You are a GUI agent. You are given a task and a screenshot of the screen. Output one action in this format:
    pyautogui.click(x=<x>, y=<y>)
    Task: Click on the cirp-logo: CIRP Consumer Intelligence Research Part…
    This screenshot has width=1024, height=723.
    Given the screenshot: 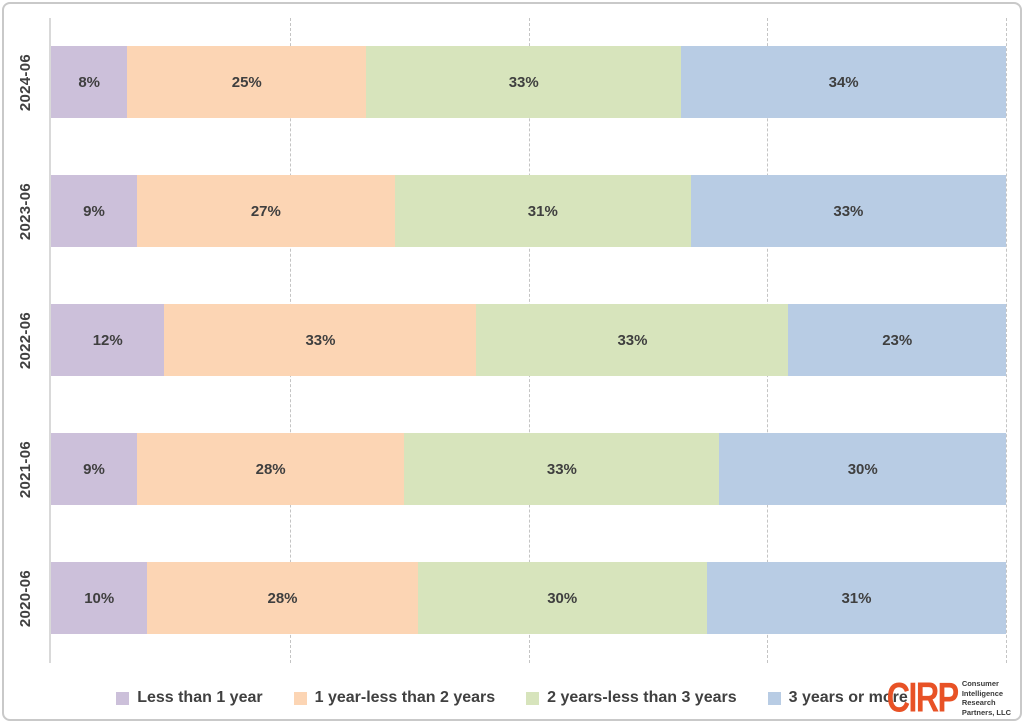 What is the action you would take?
    pyautogui.click(x=944, y=697)
    